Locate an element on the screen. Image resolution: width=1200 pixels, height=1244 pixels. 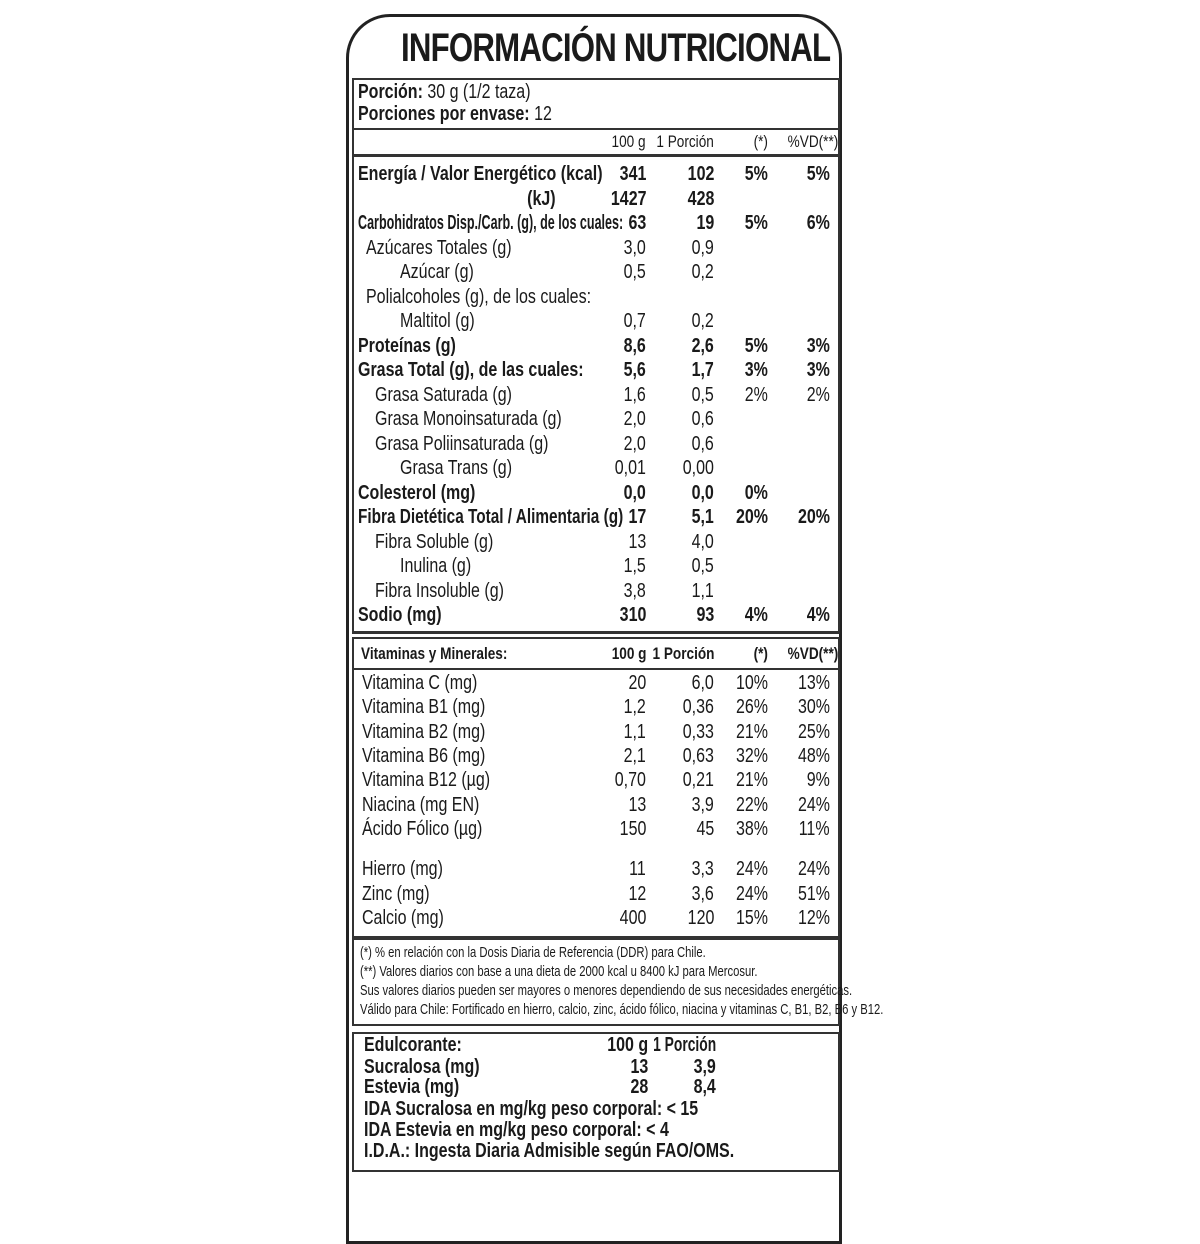
footnotes-box is located at coordinates (596, 982).